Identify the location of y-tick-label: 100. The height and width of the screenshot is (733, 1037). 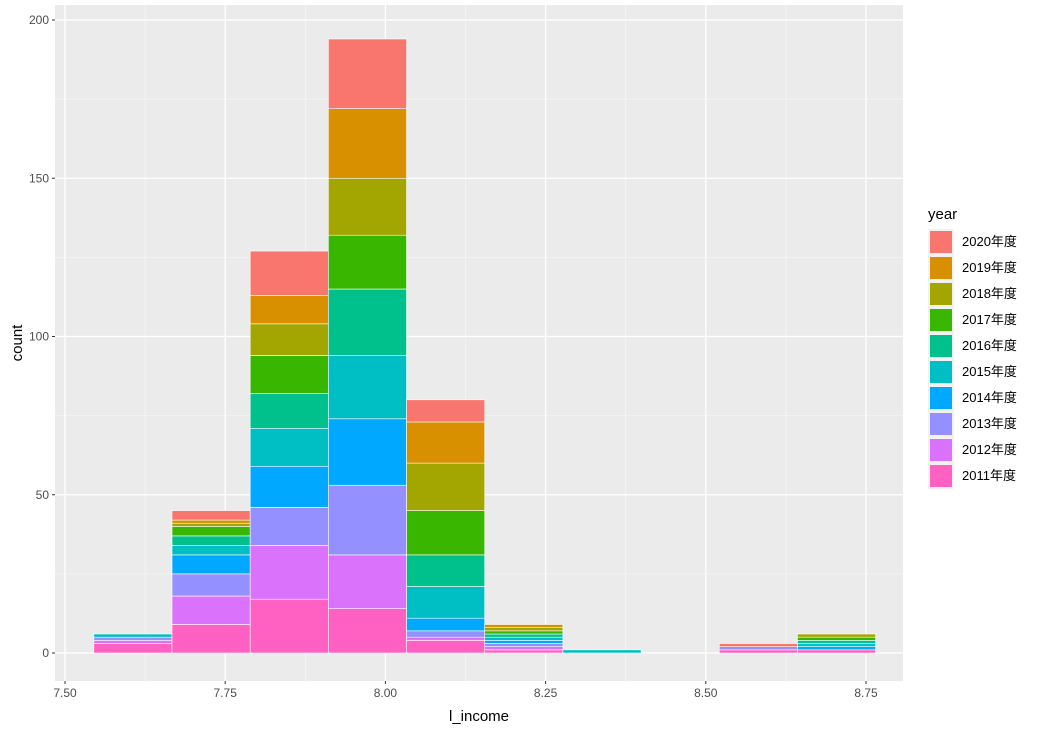
(39, 337).